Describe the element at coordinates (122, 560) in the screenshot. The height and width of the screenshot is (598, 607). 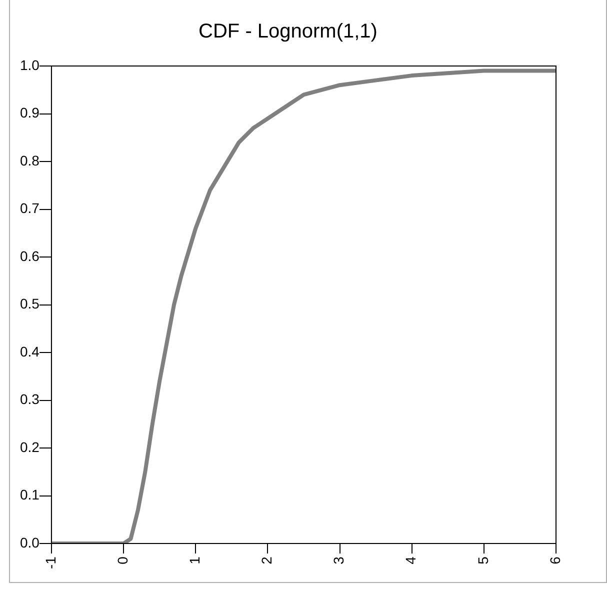
I see `x-tick-label: 0` at that location.